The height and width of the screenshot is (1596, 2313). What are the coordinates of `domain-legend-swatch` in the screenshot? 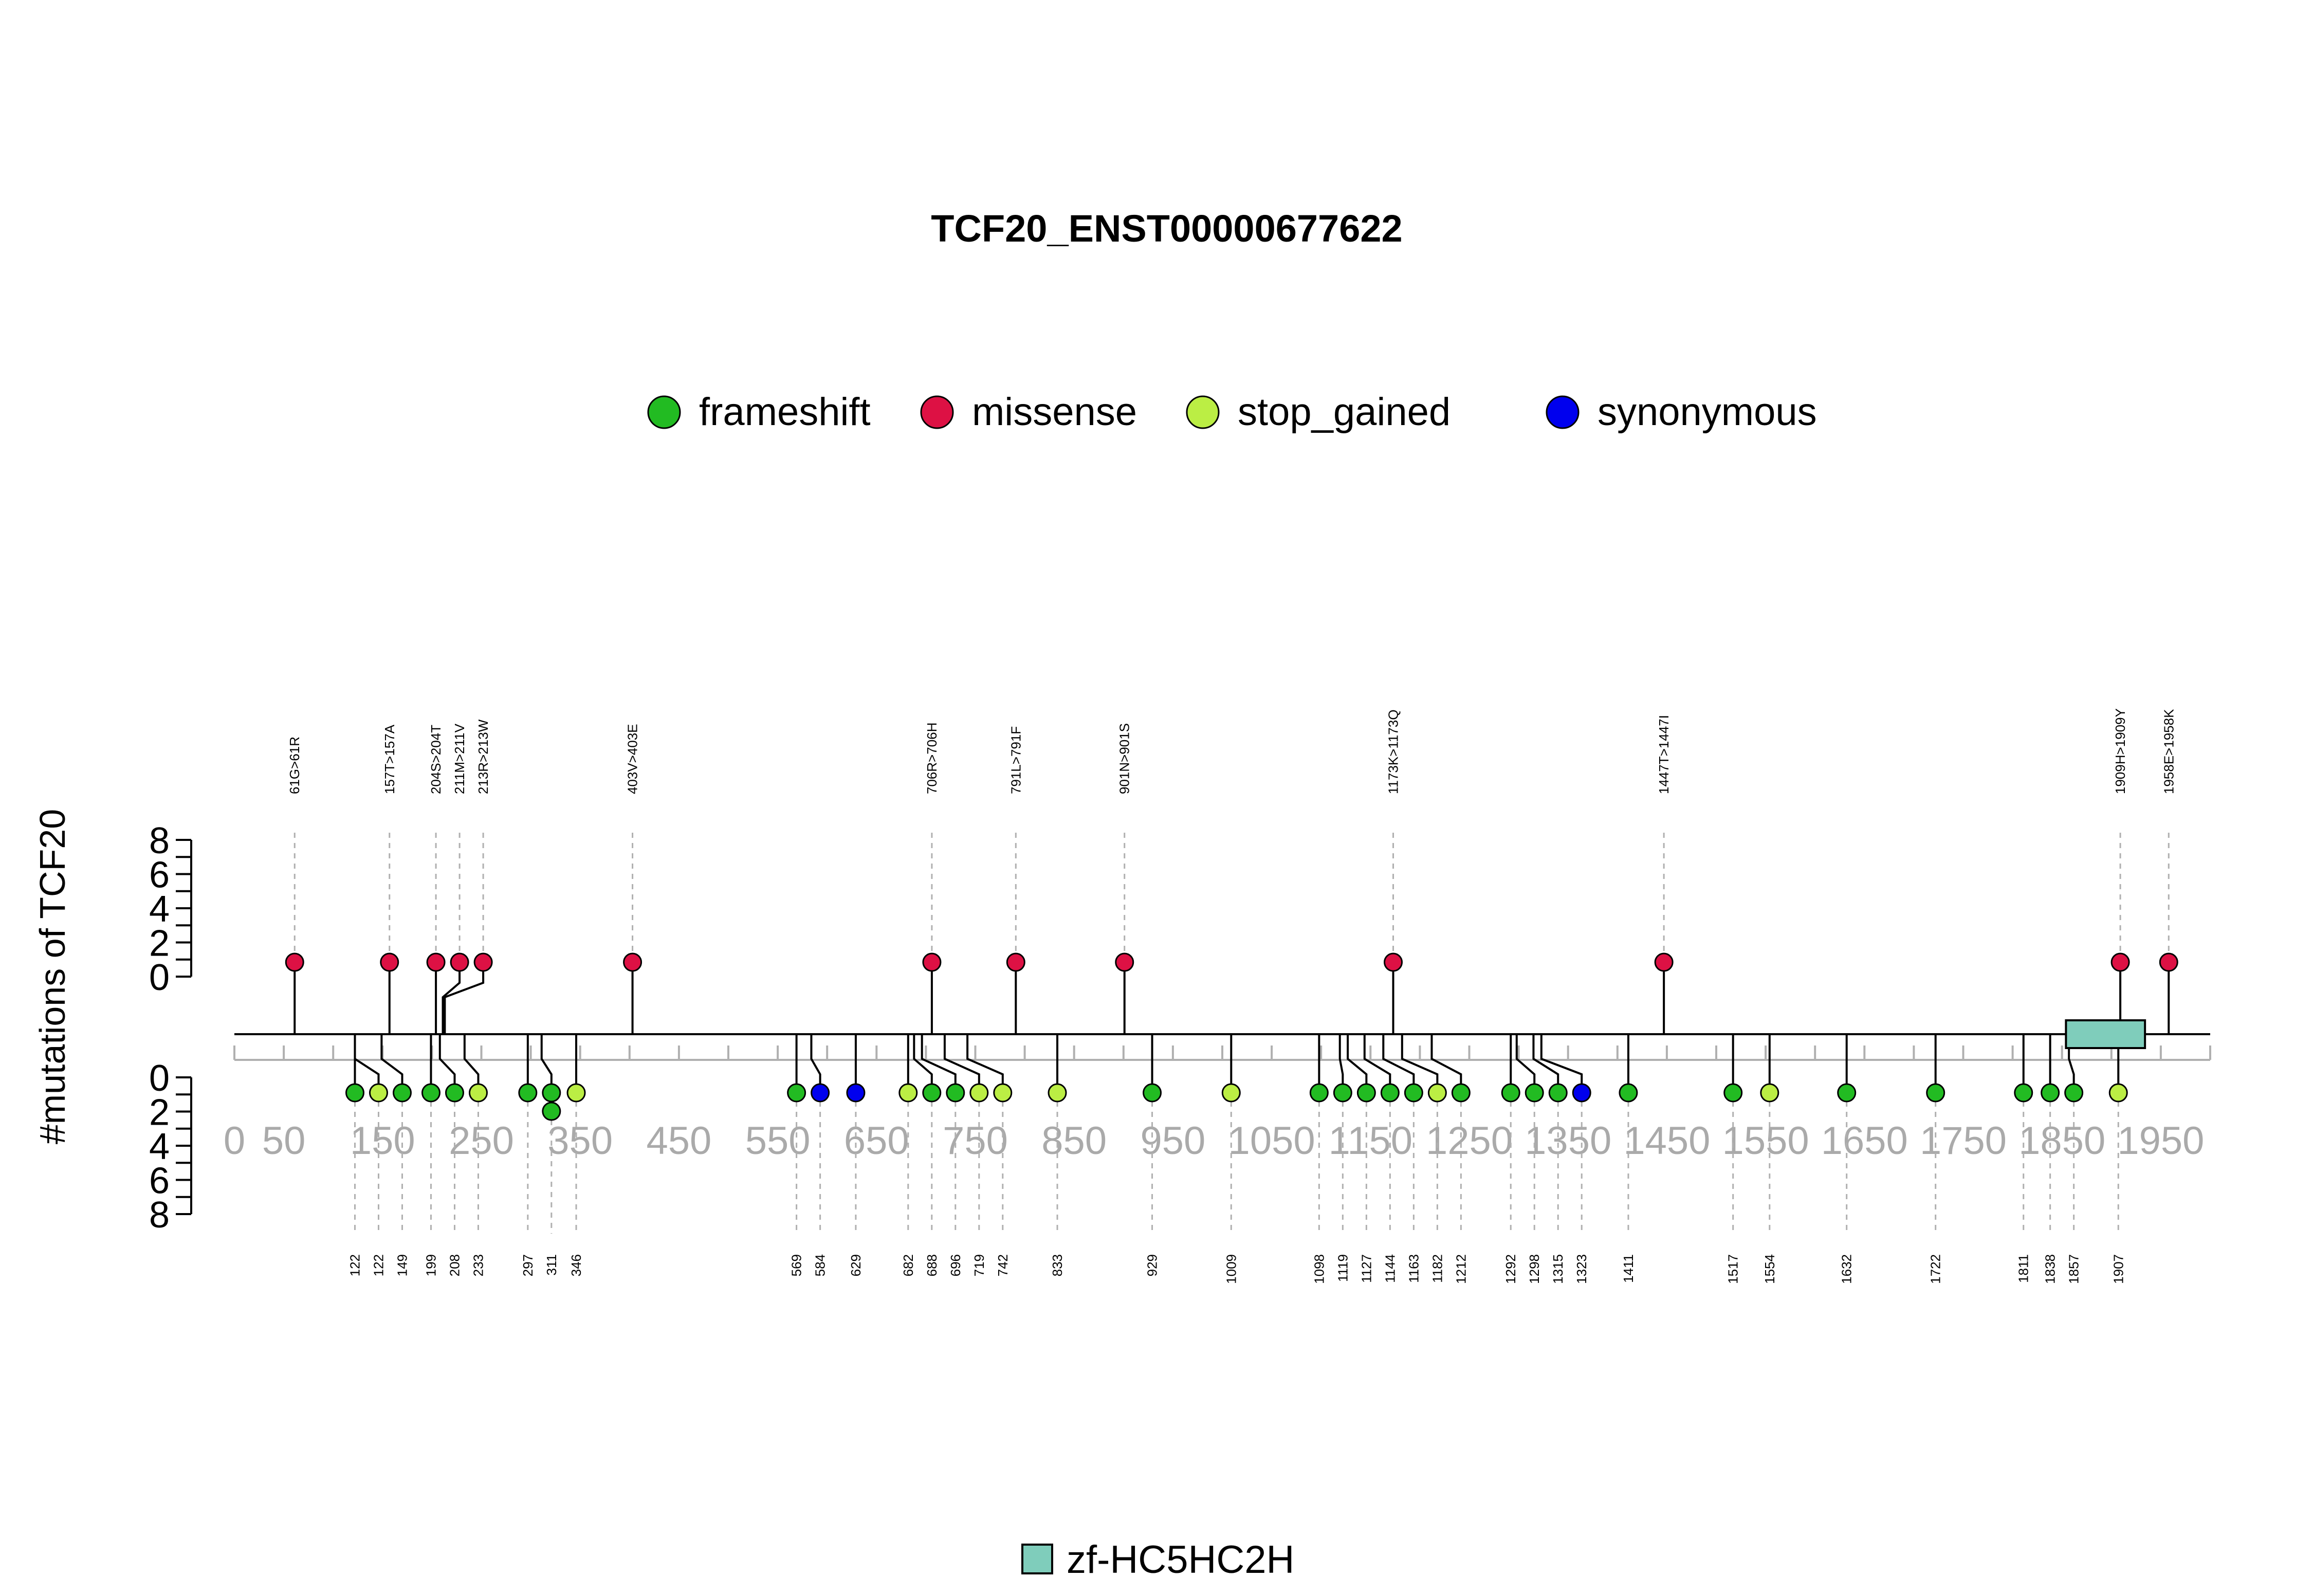 It's located at (1037, 1559).